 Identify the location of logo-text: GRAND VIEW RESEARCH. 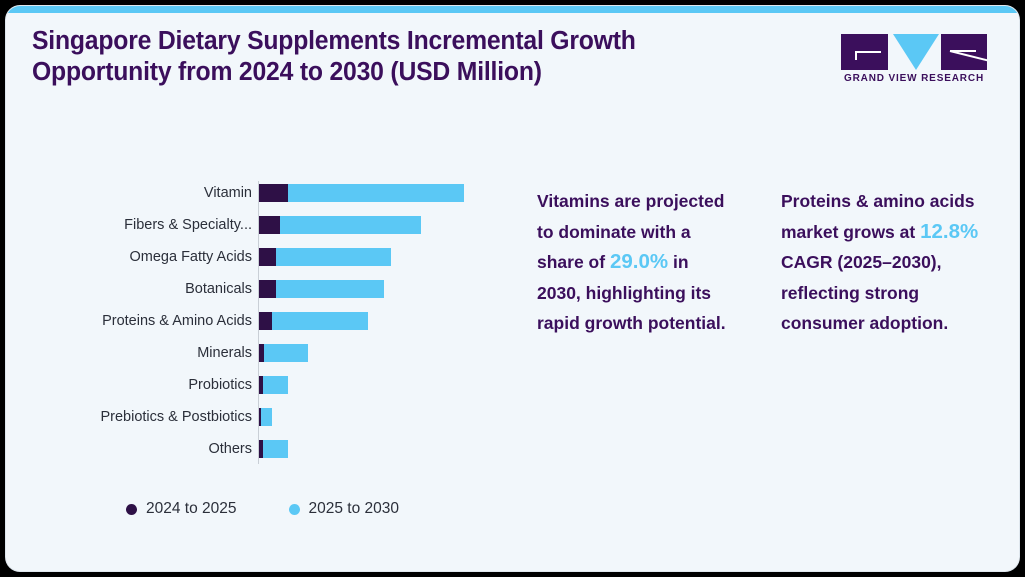
(914, 78).